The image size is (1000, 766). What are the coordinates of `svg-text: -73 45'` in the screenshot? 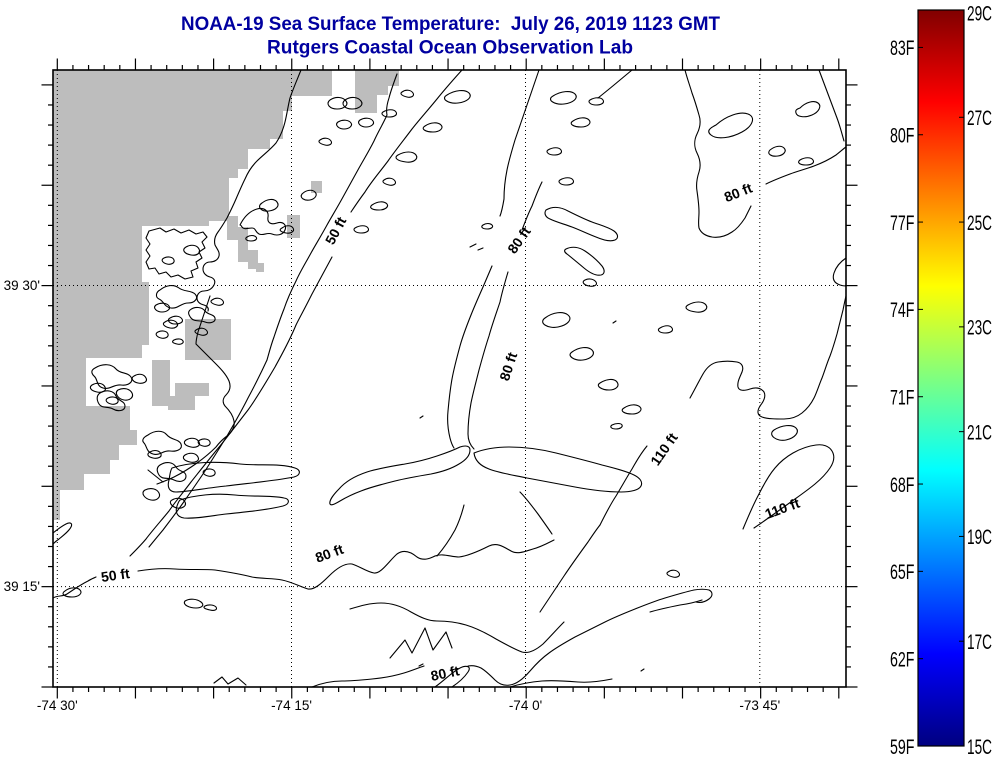 It's located at (759, 705).